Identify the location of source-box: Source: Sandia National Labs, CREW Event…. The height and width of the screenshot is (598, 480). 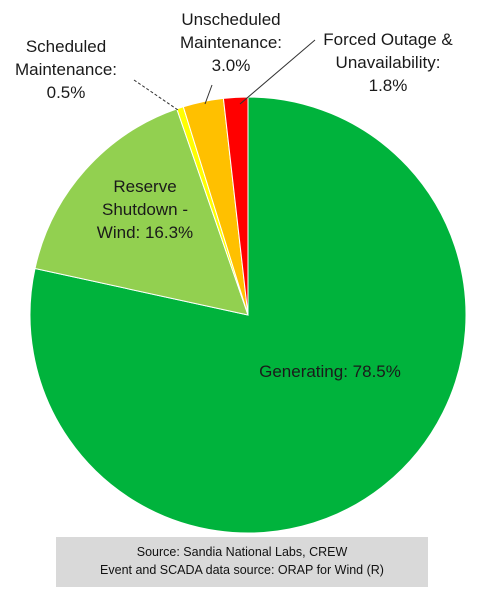
(242, 562).